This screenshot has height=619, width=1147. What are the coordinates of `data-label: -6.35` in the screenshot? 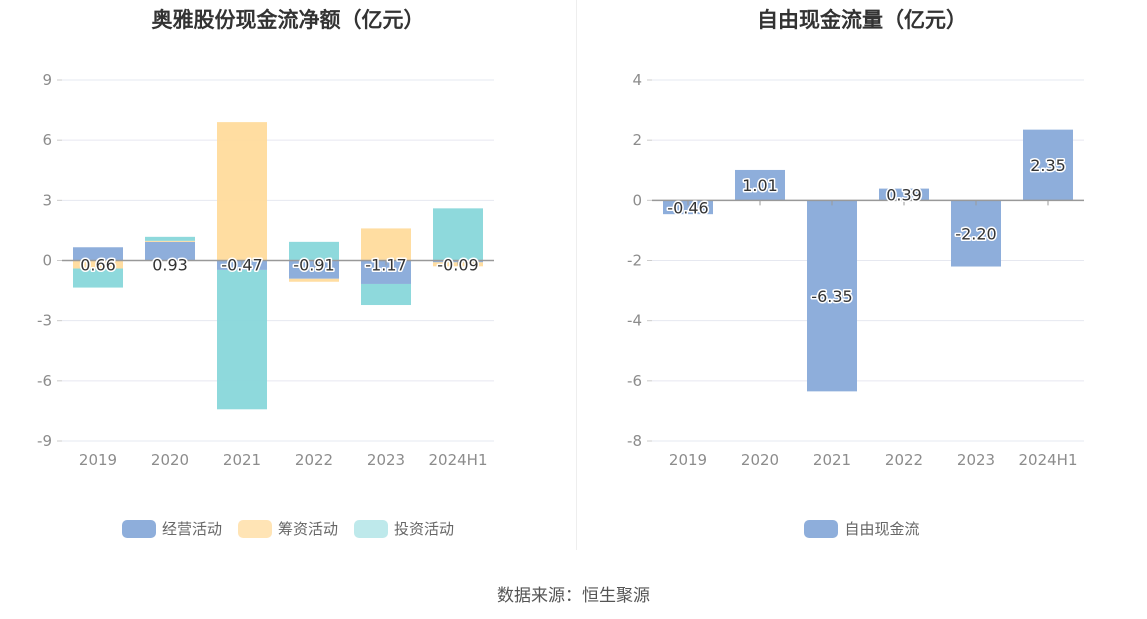 It's located at (831, 296).